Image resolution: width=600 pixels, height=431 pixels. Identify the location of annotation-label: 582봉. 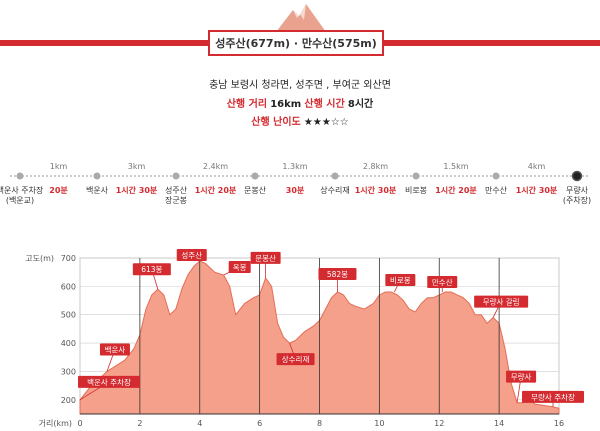
(337, 274).